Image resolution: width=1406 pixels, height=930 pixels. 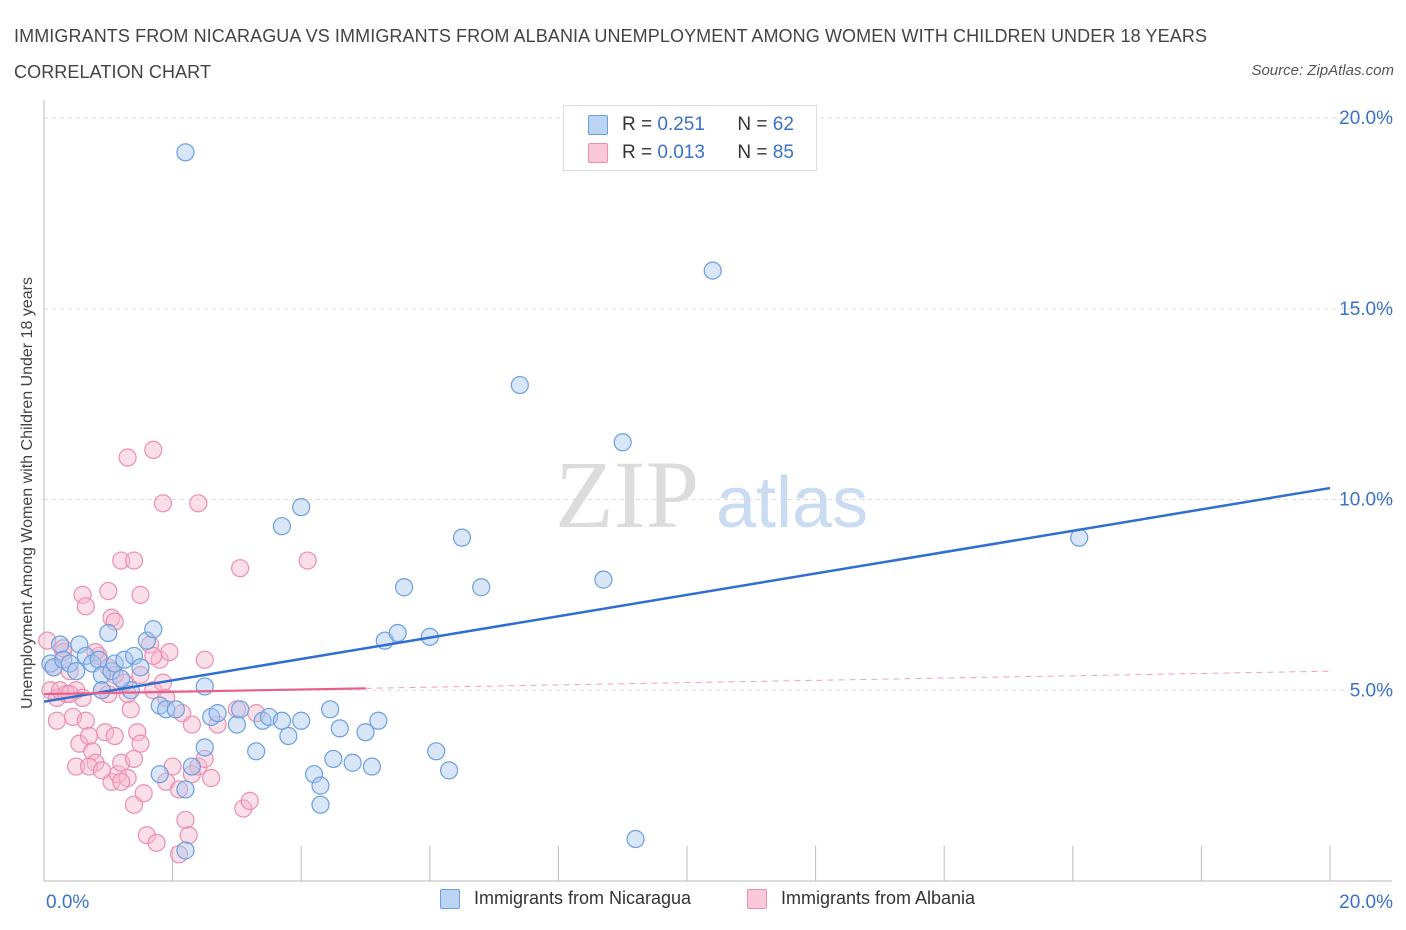 I want to click on y-tick-label: 5.0%, so click(x=1371, y=690).